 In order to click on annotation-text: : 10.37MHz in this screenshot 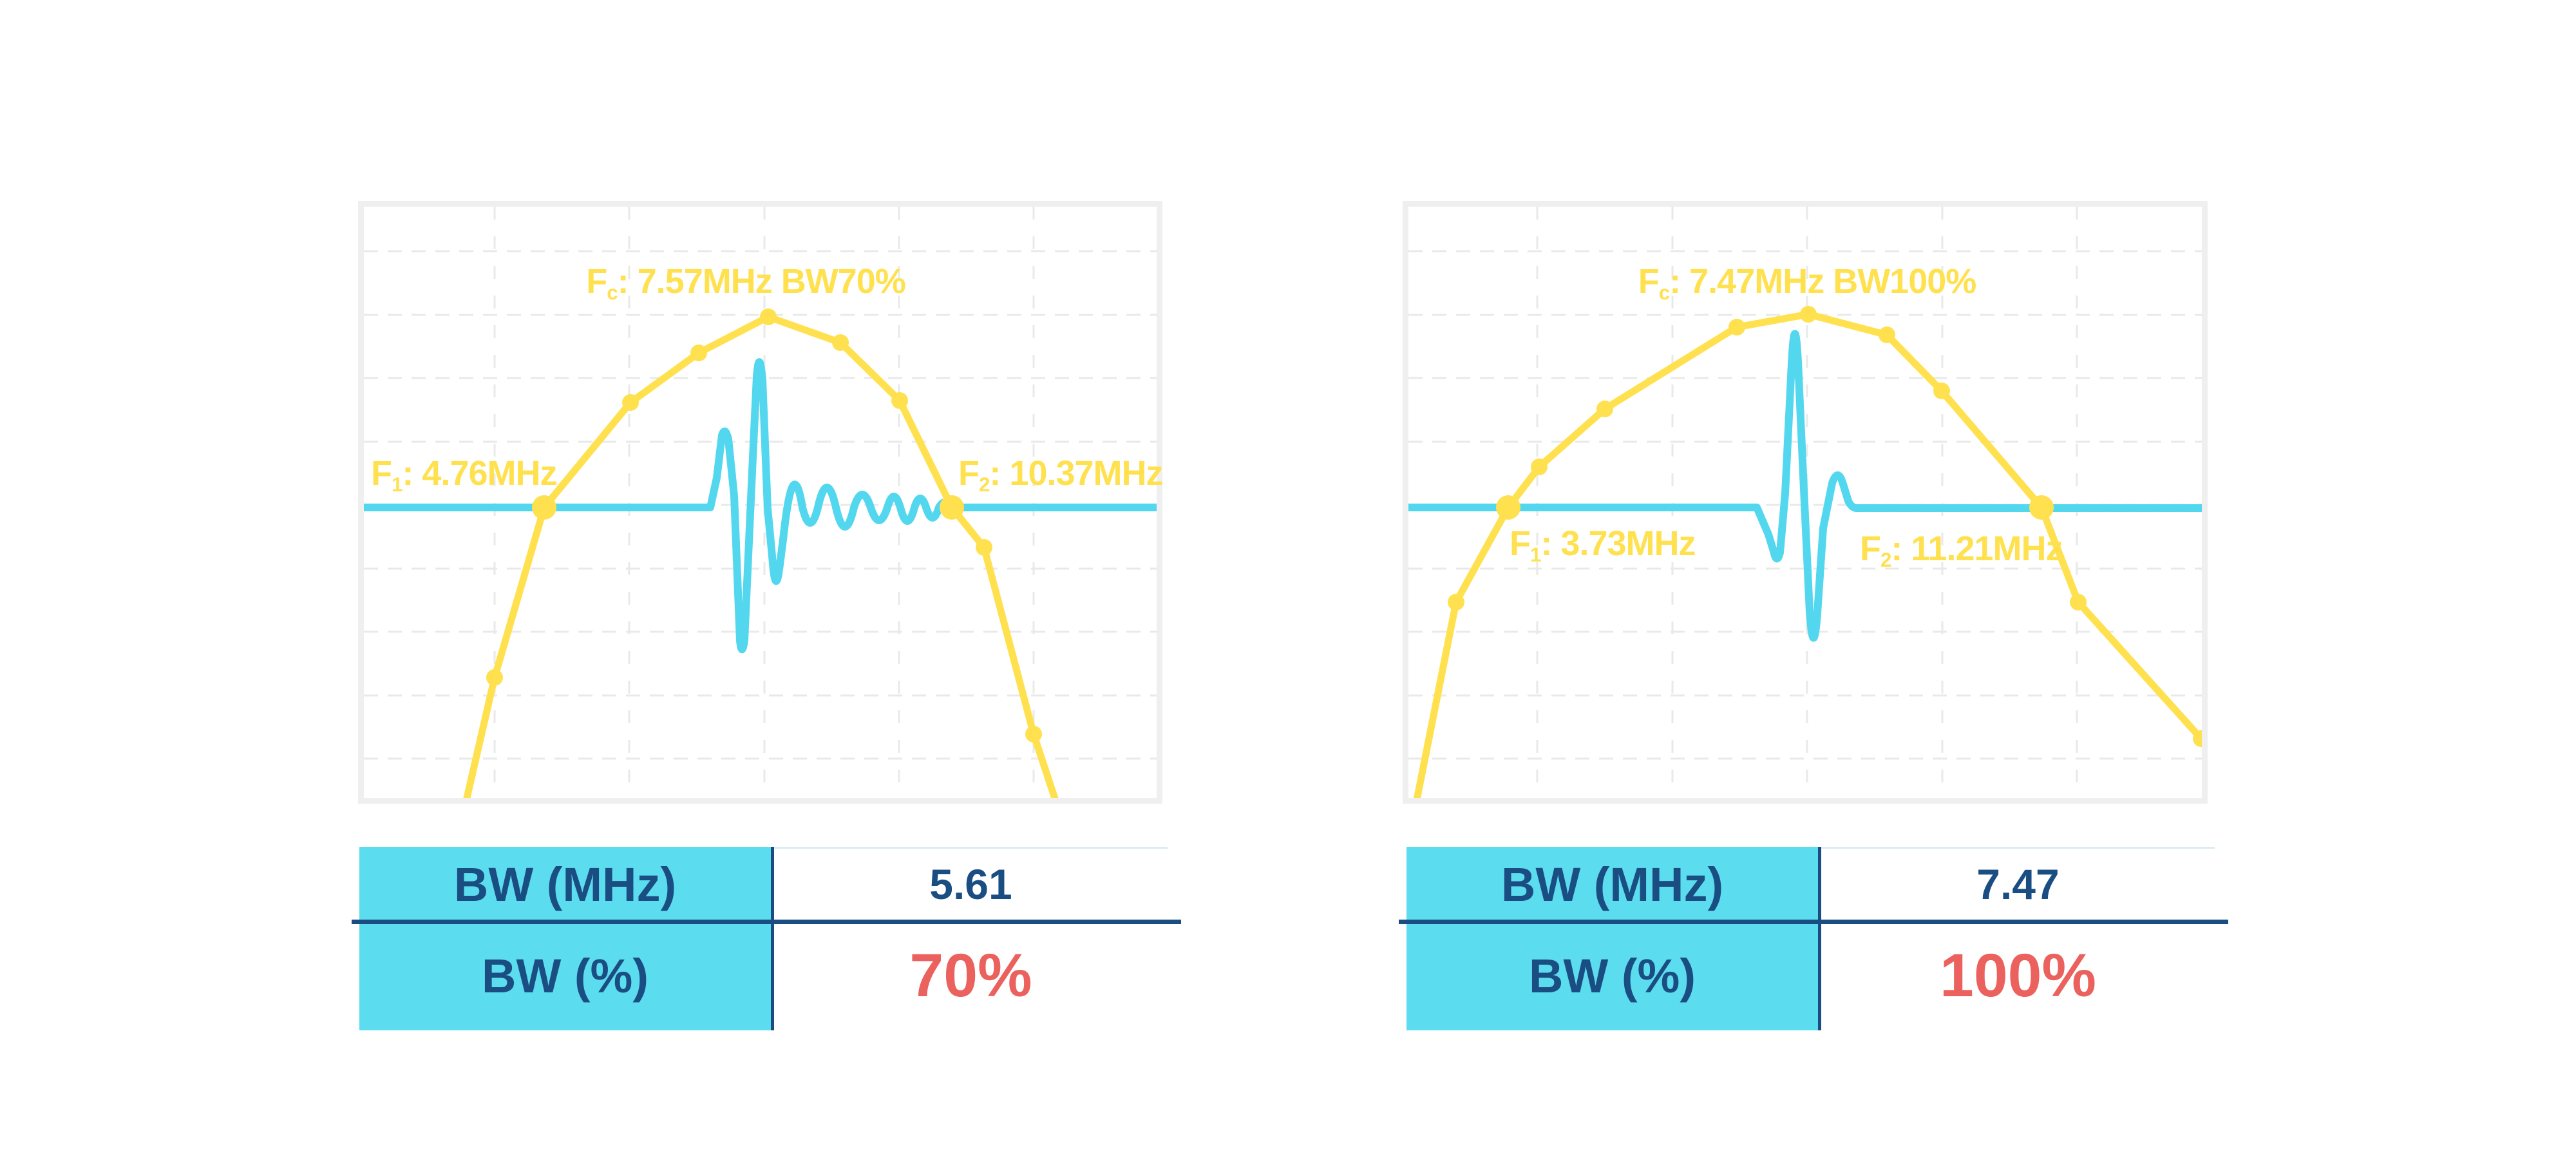, I will do `click(1076, 473)`.